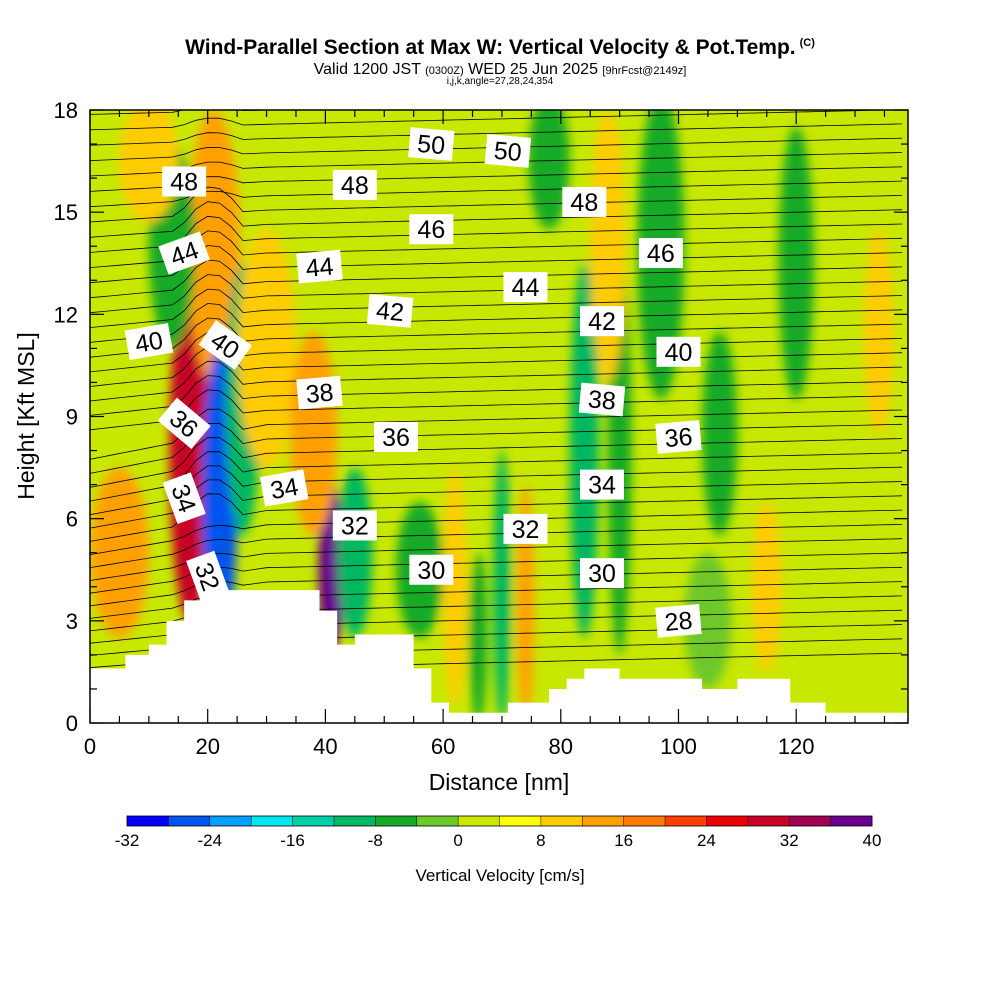 The width and height of the screenshot is (1000, 1000). What do you see at coordinates (209, 840) in the screenshot?
I see `colorbar-tick-label: -24` at bounding box center [209, 840].